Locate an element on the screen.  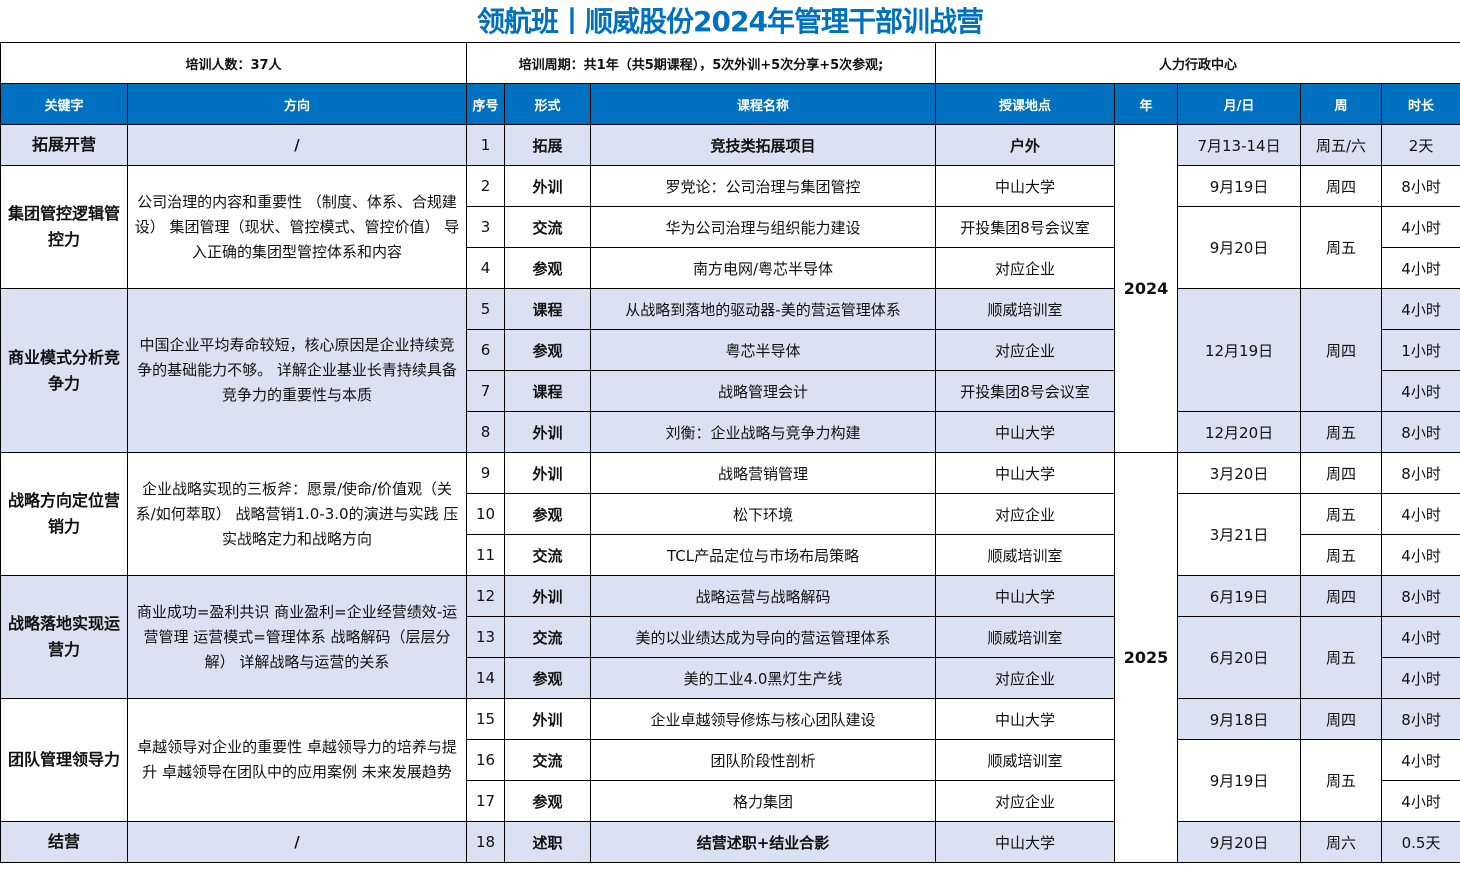
date-cell: 9月18日 is located at coordinates (1239, 719).